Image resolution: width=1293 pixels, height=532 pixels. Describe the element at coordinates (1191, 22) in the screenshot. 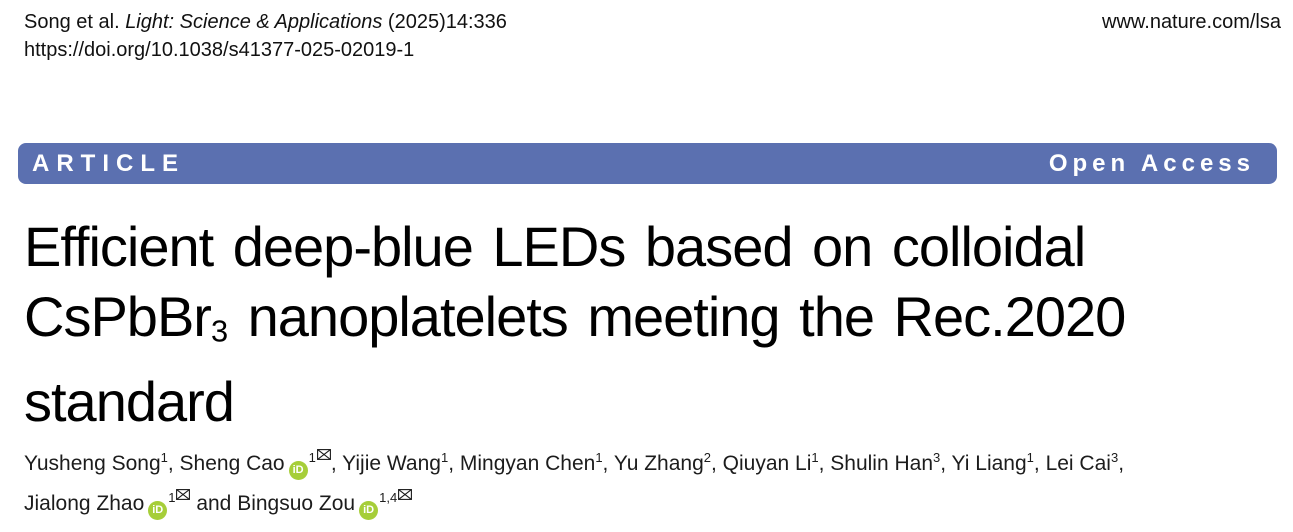

I see `journal-website-link: www.nature.com/lsa` at that location.